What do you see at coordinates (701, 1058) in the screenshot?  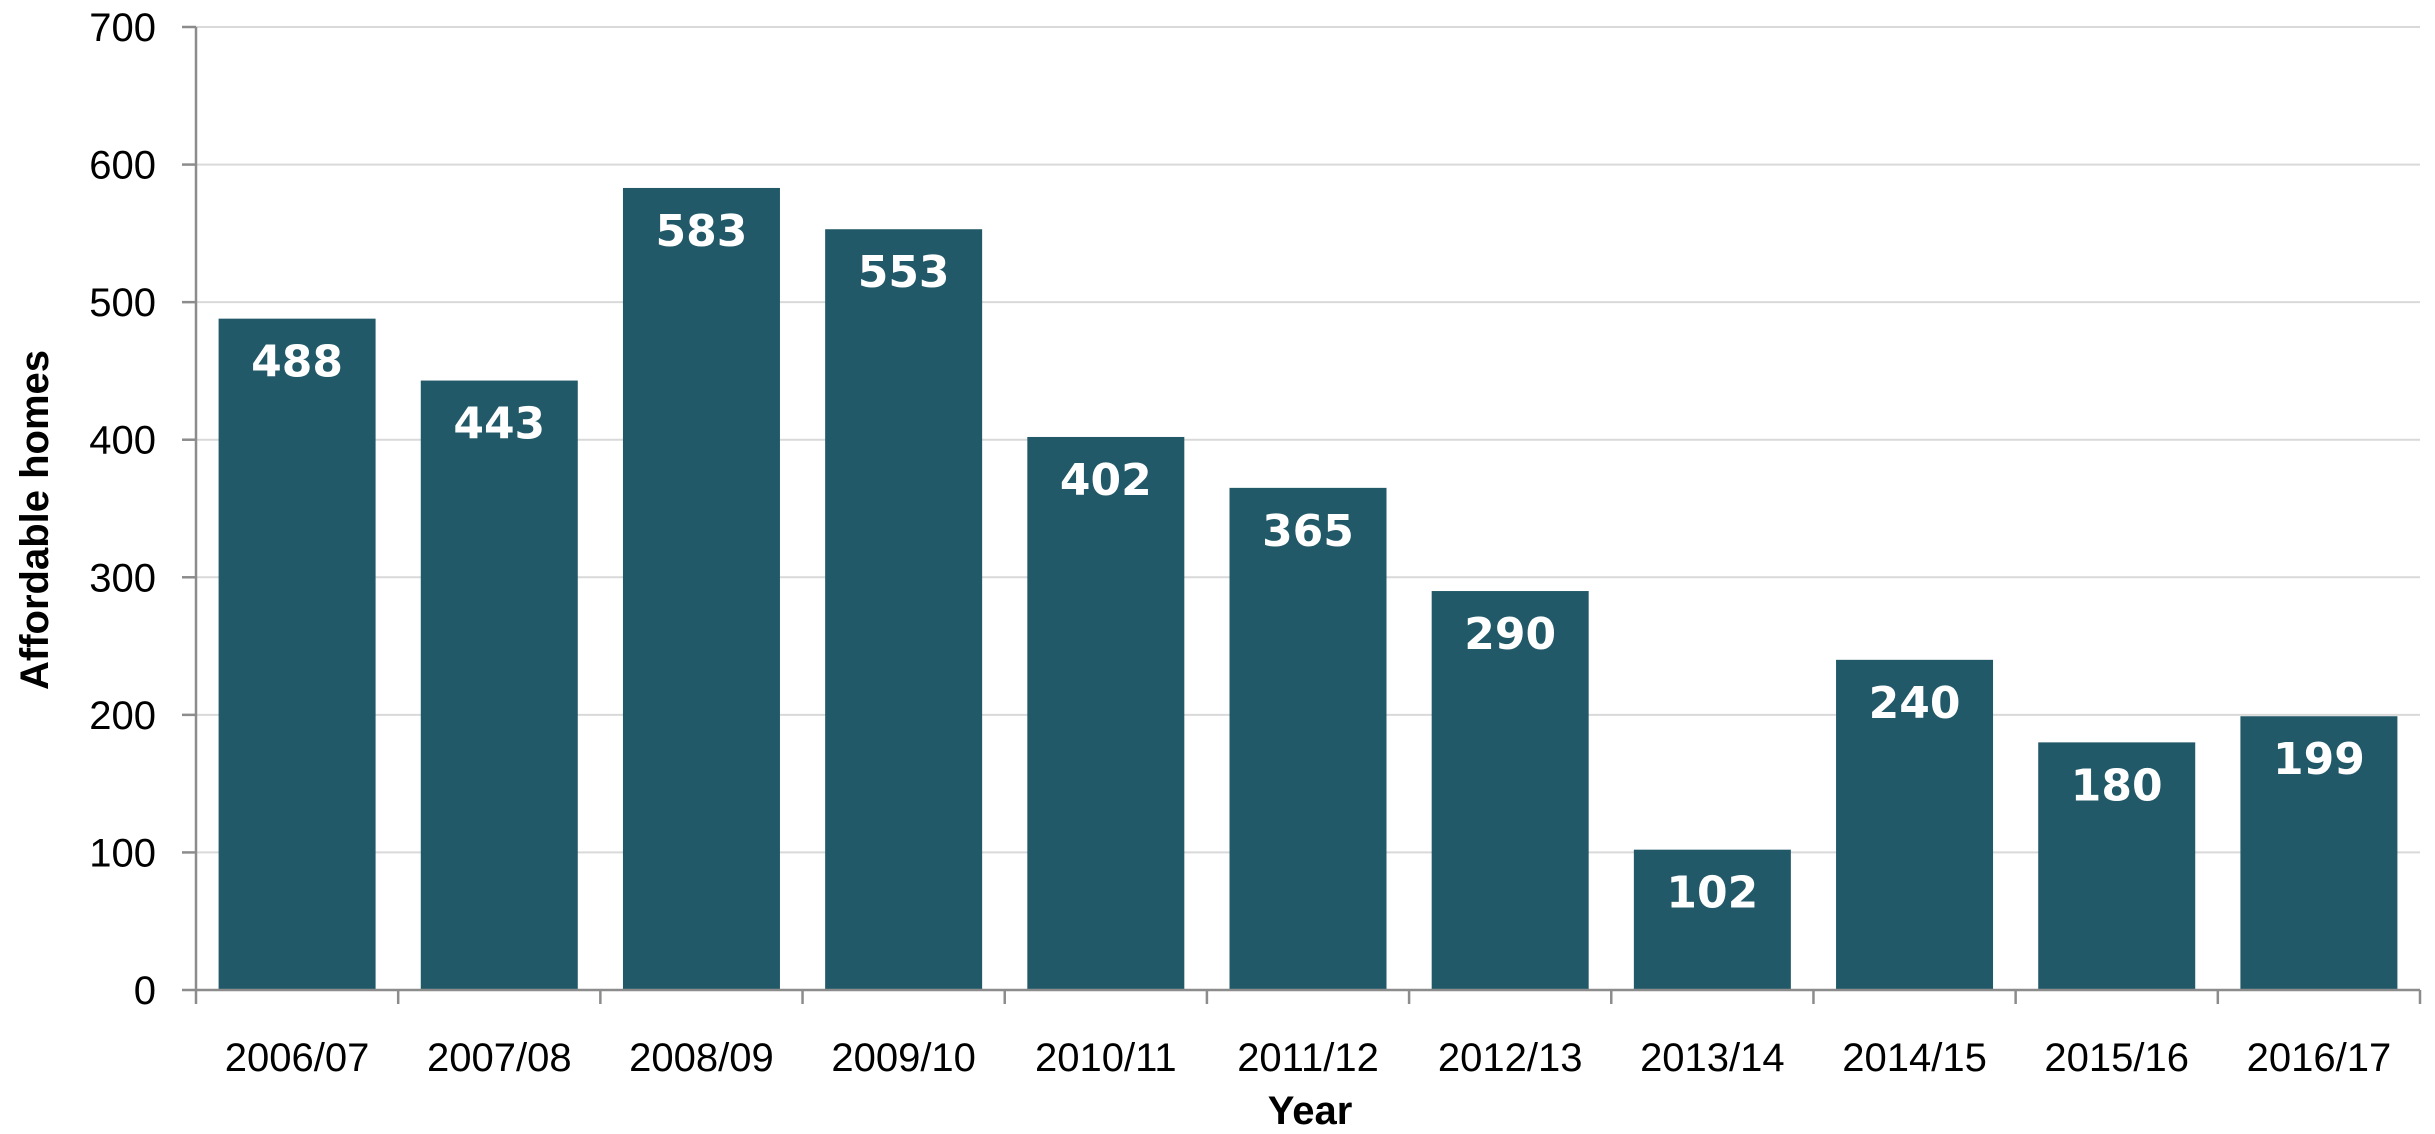 I see `x-tick-label: 2008/09` at bounding box center [701, 1058].